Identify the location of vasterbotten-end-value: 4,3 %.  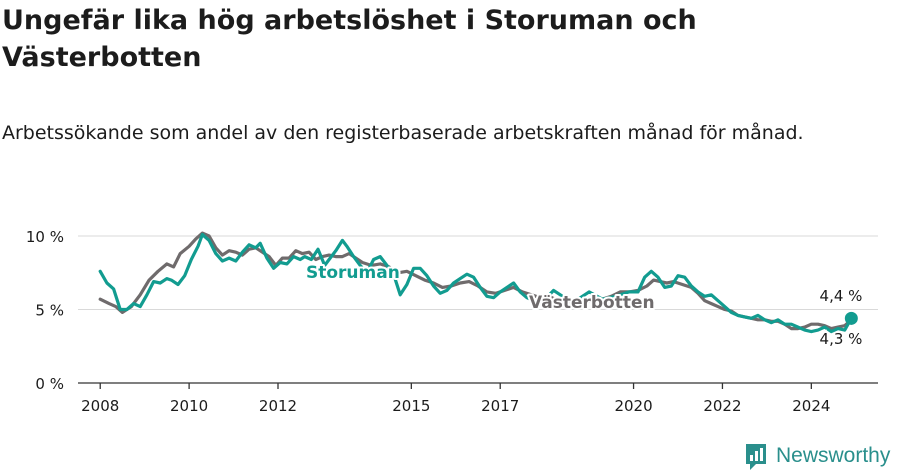
(841, 339).